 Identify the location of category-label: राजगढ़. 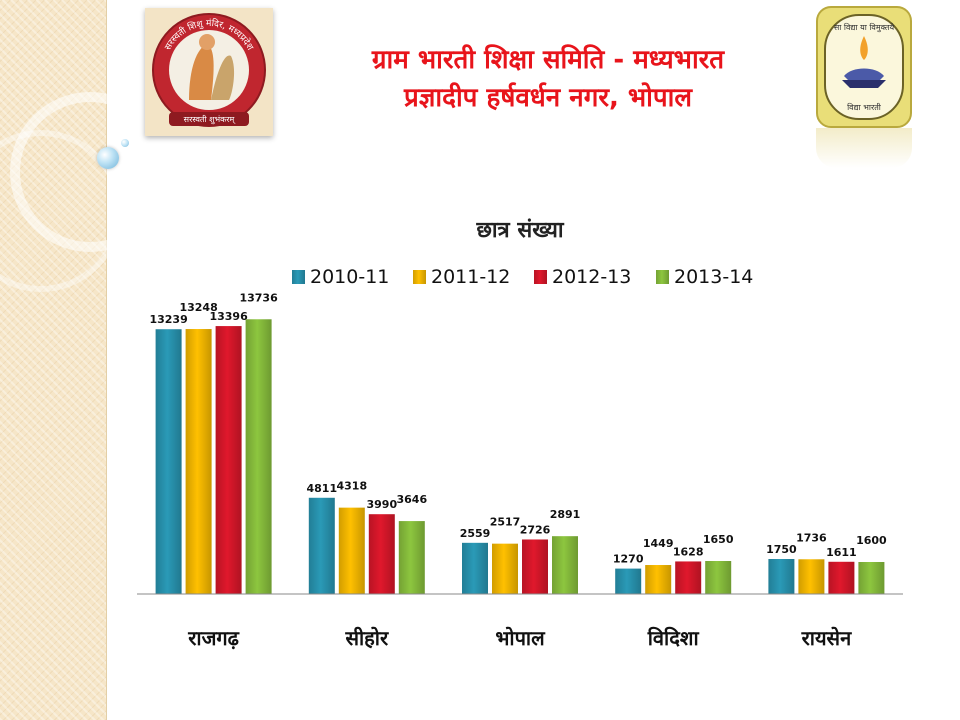
(213, 638).